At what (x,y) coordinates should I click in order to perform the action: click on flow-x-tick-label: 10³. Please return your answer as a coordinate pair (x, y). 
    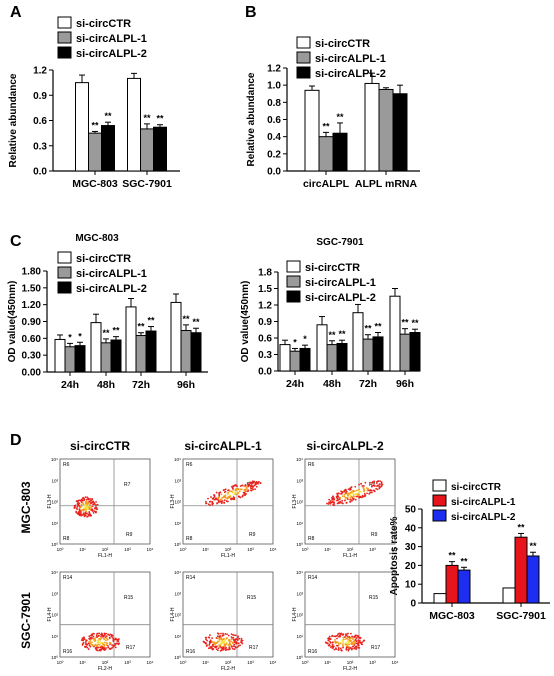
    Looking at the image, I should click on (127, 662).